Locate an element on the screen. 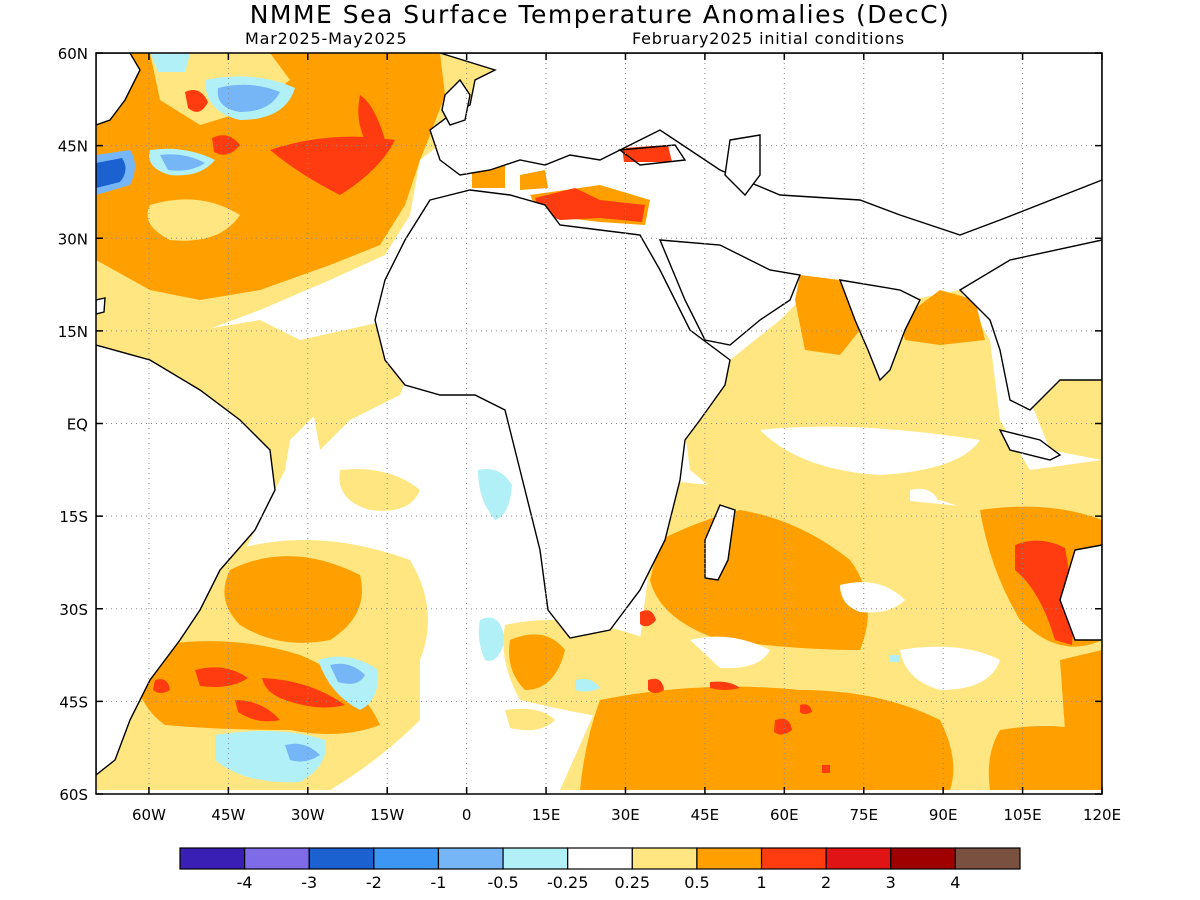  lon-label: 60E is located at coordinates (784, 815).